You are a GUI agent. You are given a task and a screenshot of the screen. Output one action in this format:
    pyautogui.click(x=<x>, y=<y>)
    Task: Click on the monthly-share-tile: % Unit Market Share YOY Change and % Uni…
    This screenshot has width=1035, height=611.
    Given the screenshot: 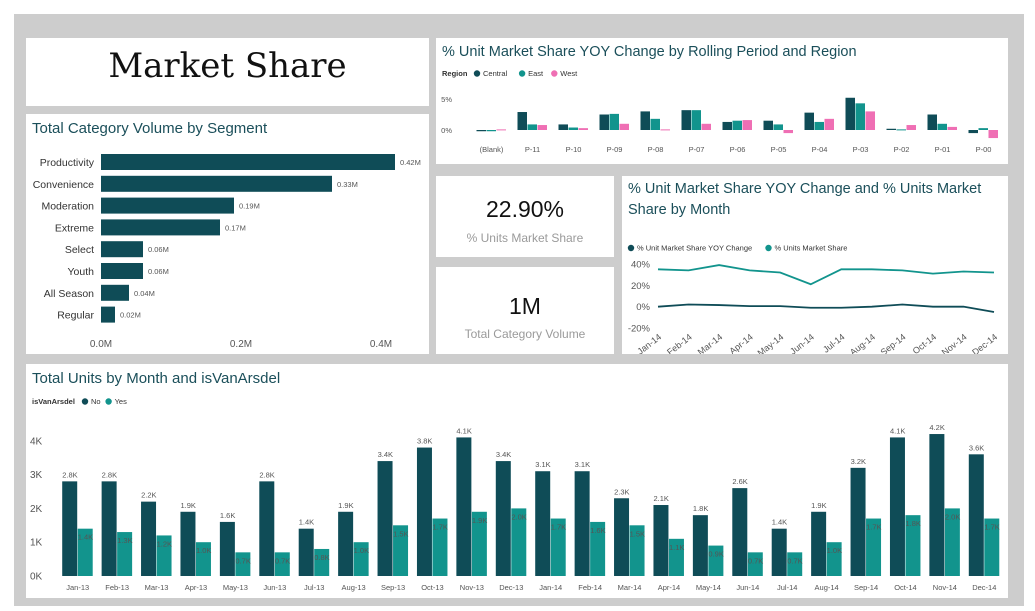 What is the action you would take?
    pyautogui.click(x=815, y=265)
    